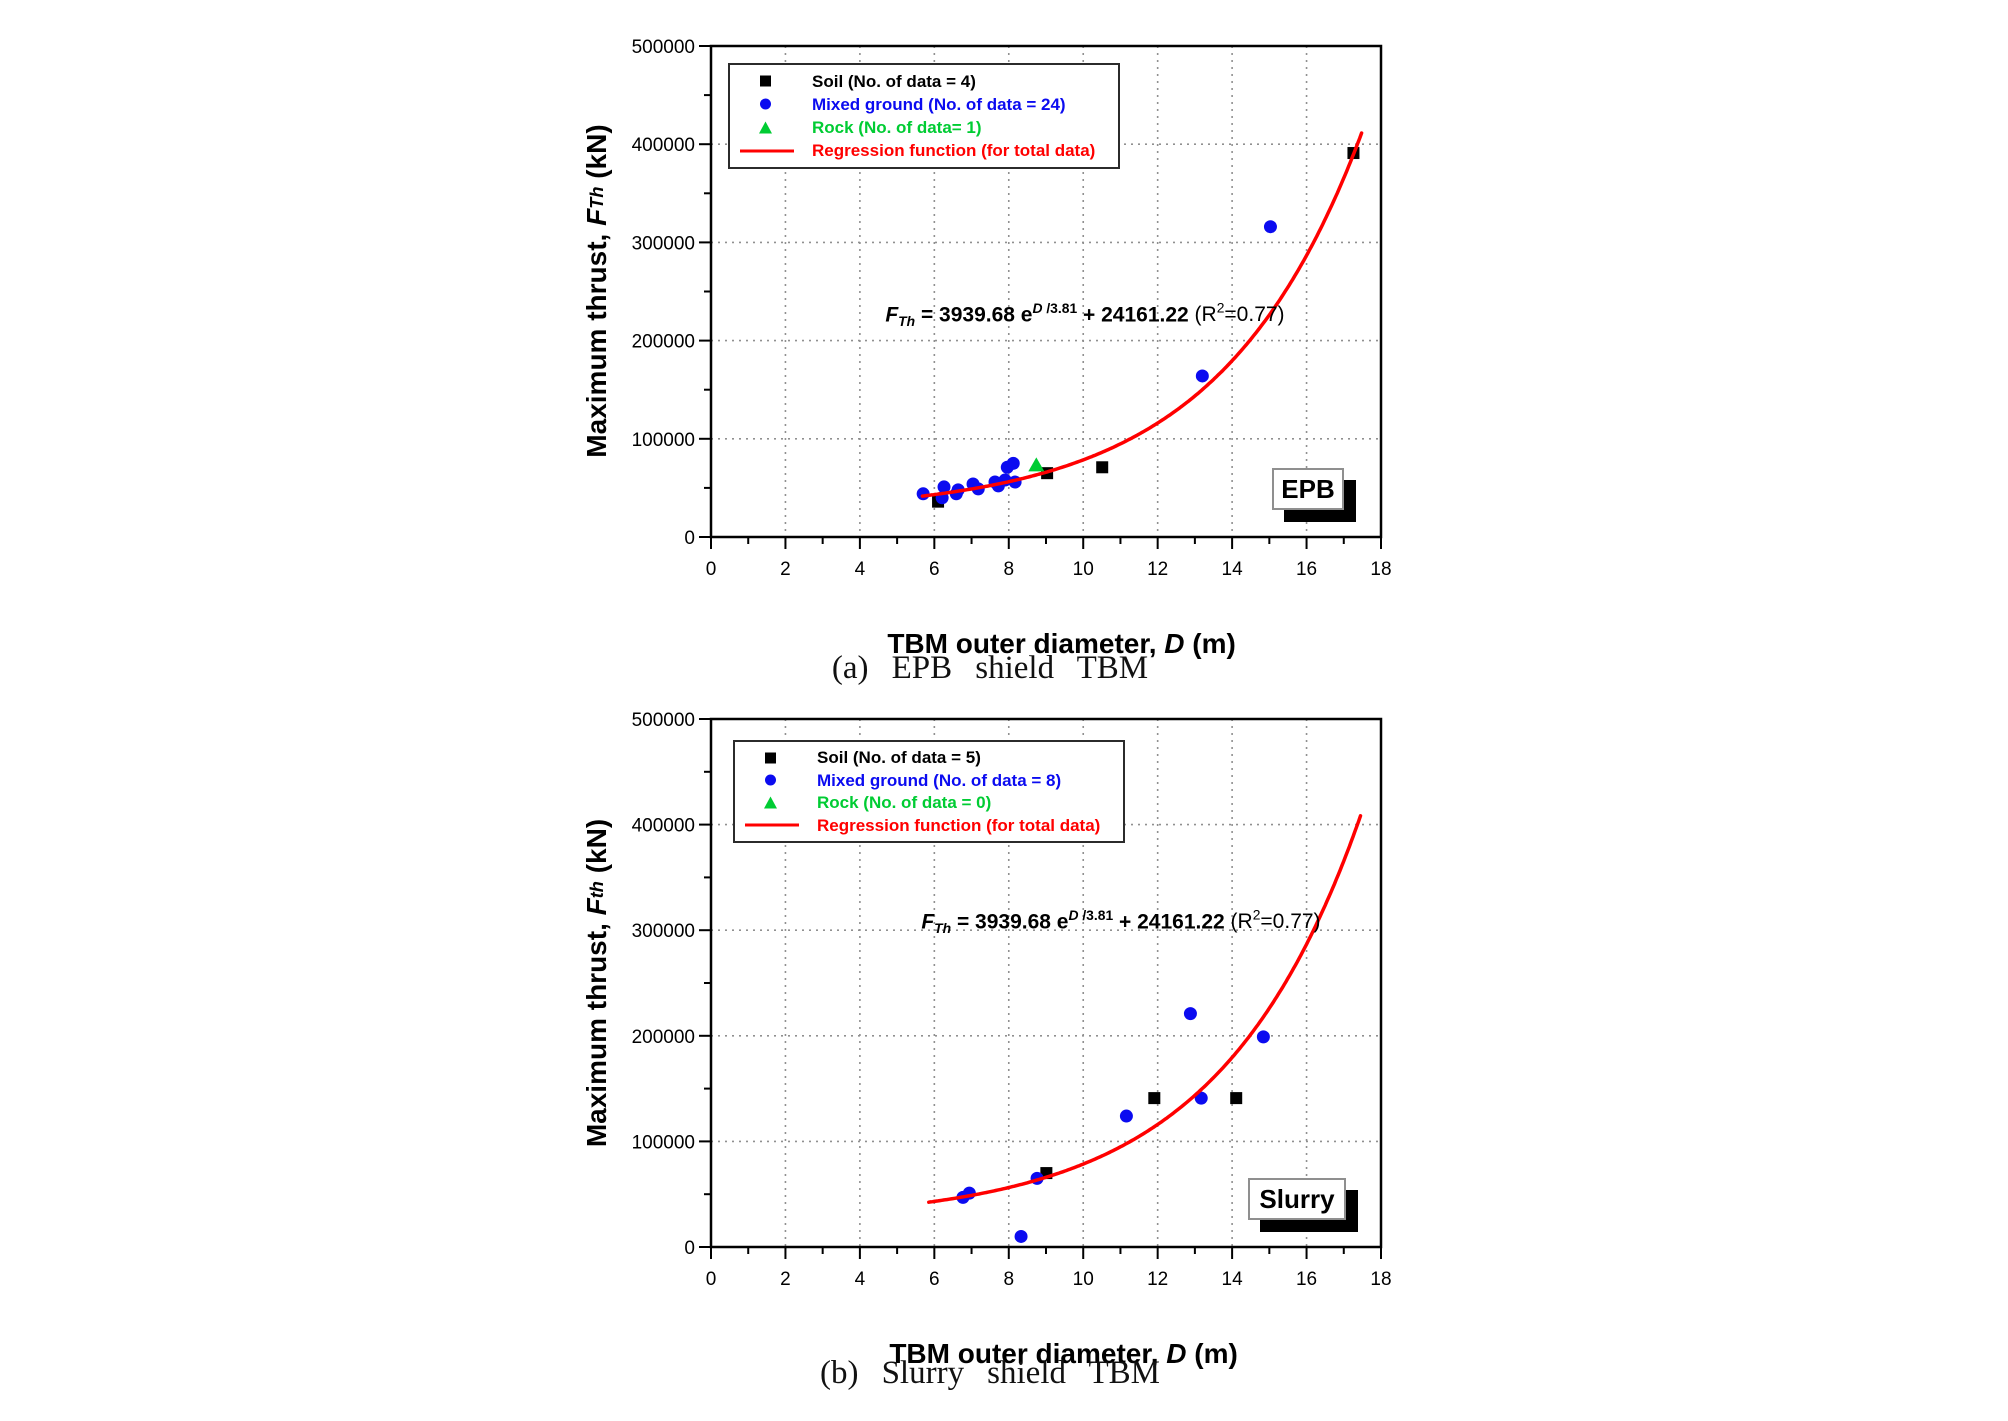  I want to click on x-axis-title-epb: TBM outer diameter, D (m), so click(1046, 644).